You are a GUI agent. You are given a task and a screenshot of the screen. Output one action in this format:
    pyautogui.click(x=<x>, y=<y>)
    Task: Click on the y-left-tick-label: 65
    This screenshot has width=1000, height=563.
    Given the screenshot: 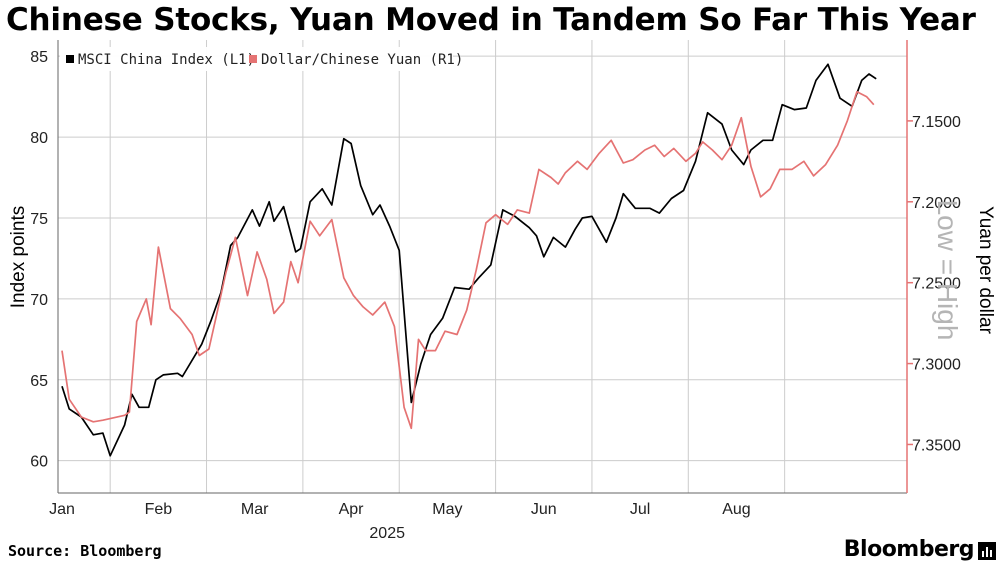 What is the action you would take?
    pyautogui.click(x=39, y=381)
    